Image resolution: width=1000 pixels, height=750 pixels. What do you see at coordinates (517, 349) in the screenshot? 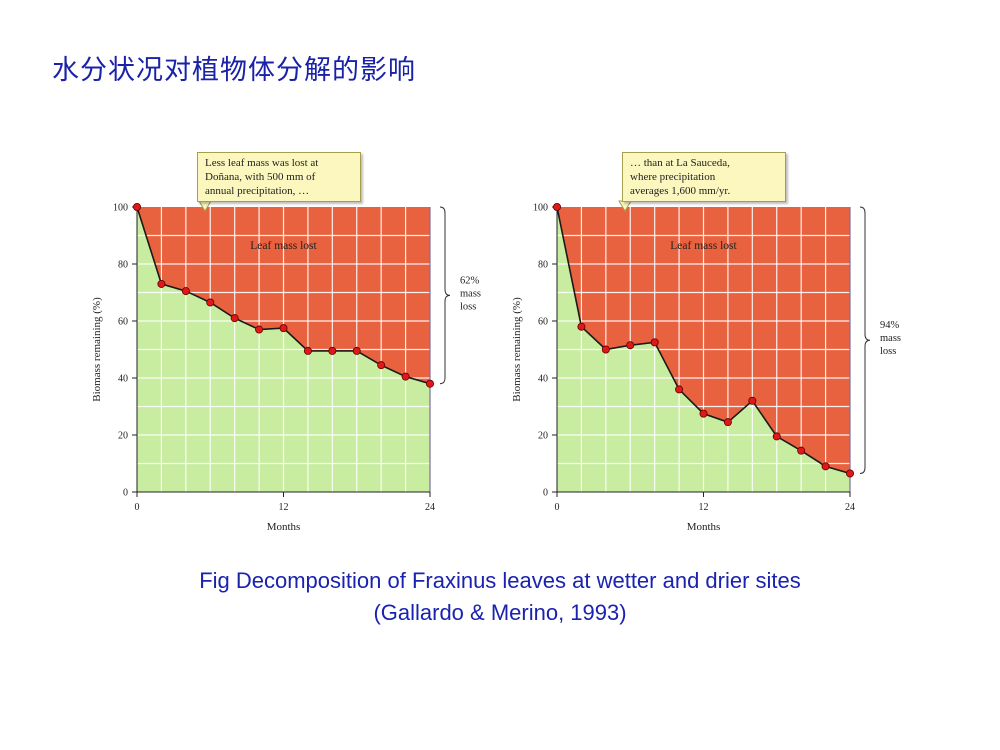
I see `right-y-axis-label: Biomass remaining (%)` at bounding box center [517, 349].